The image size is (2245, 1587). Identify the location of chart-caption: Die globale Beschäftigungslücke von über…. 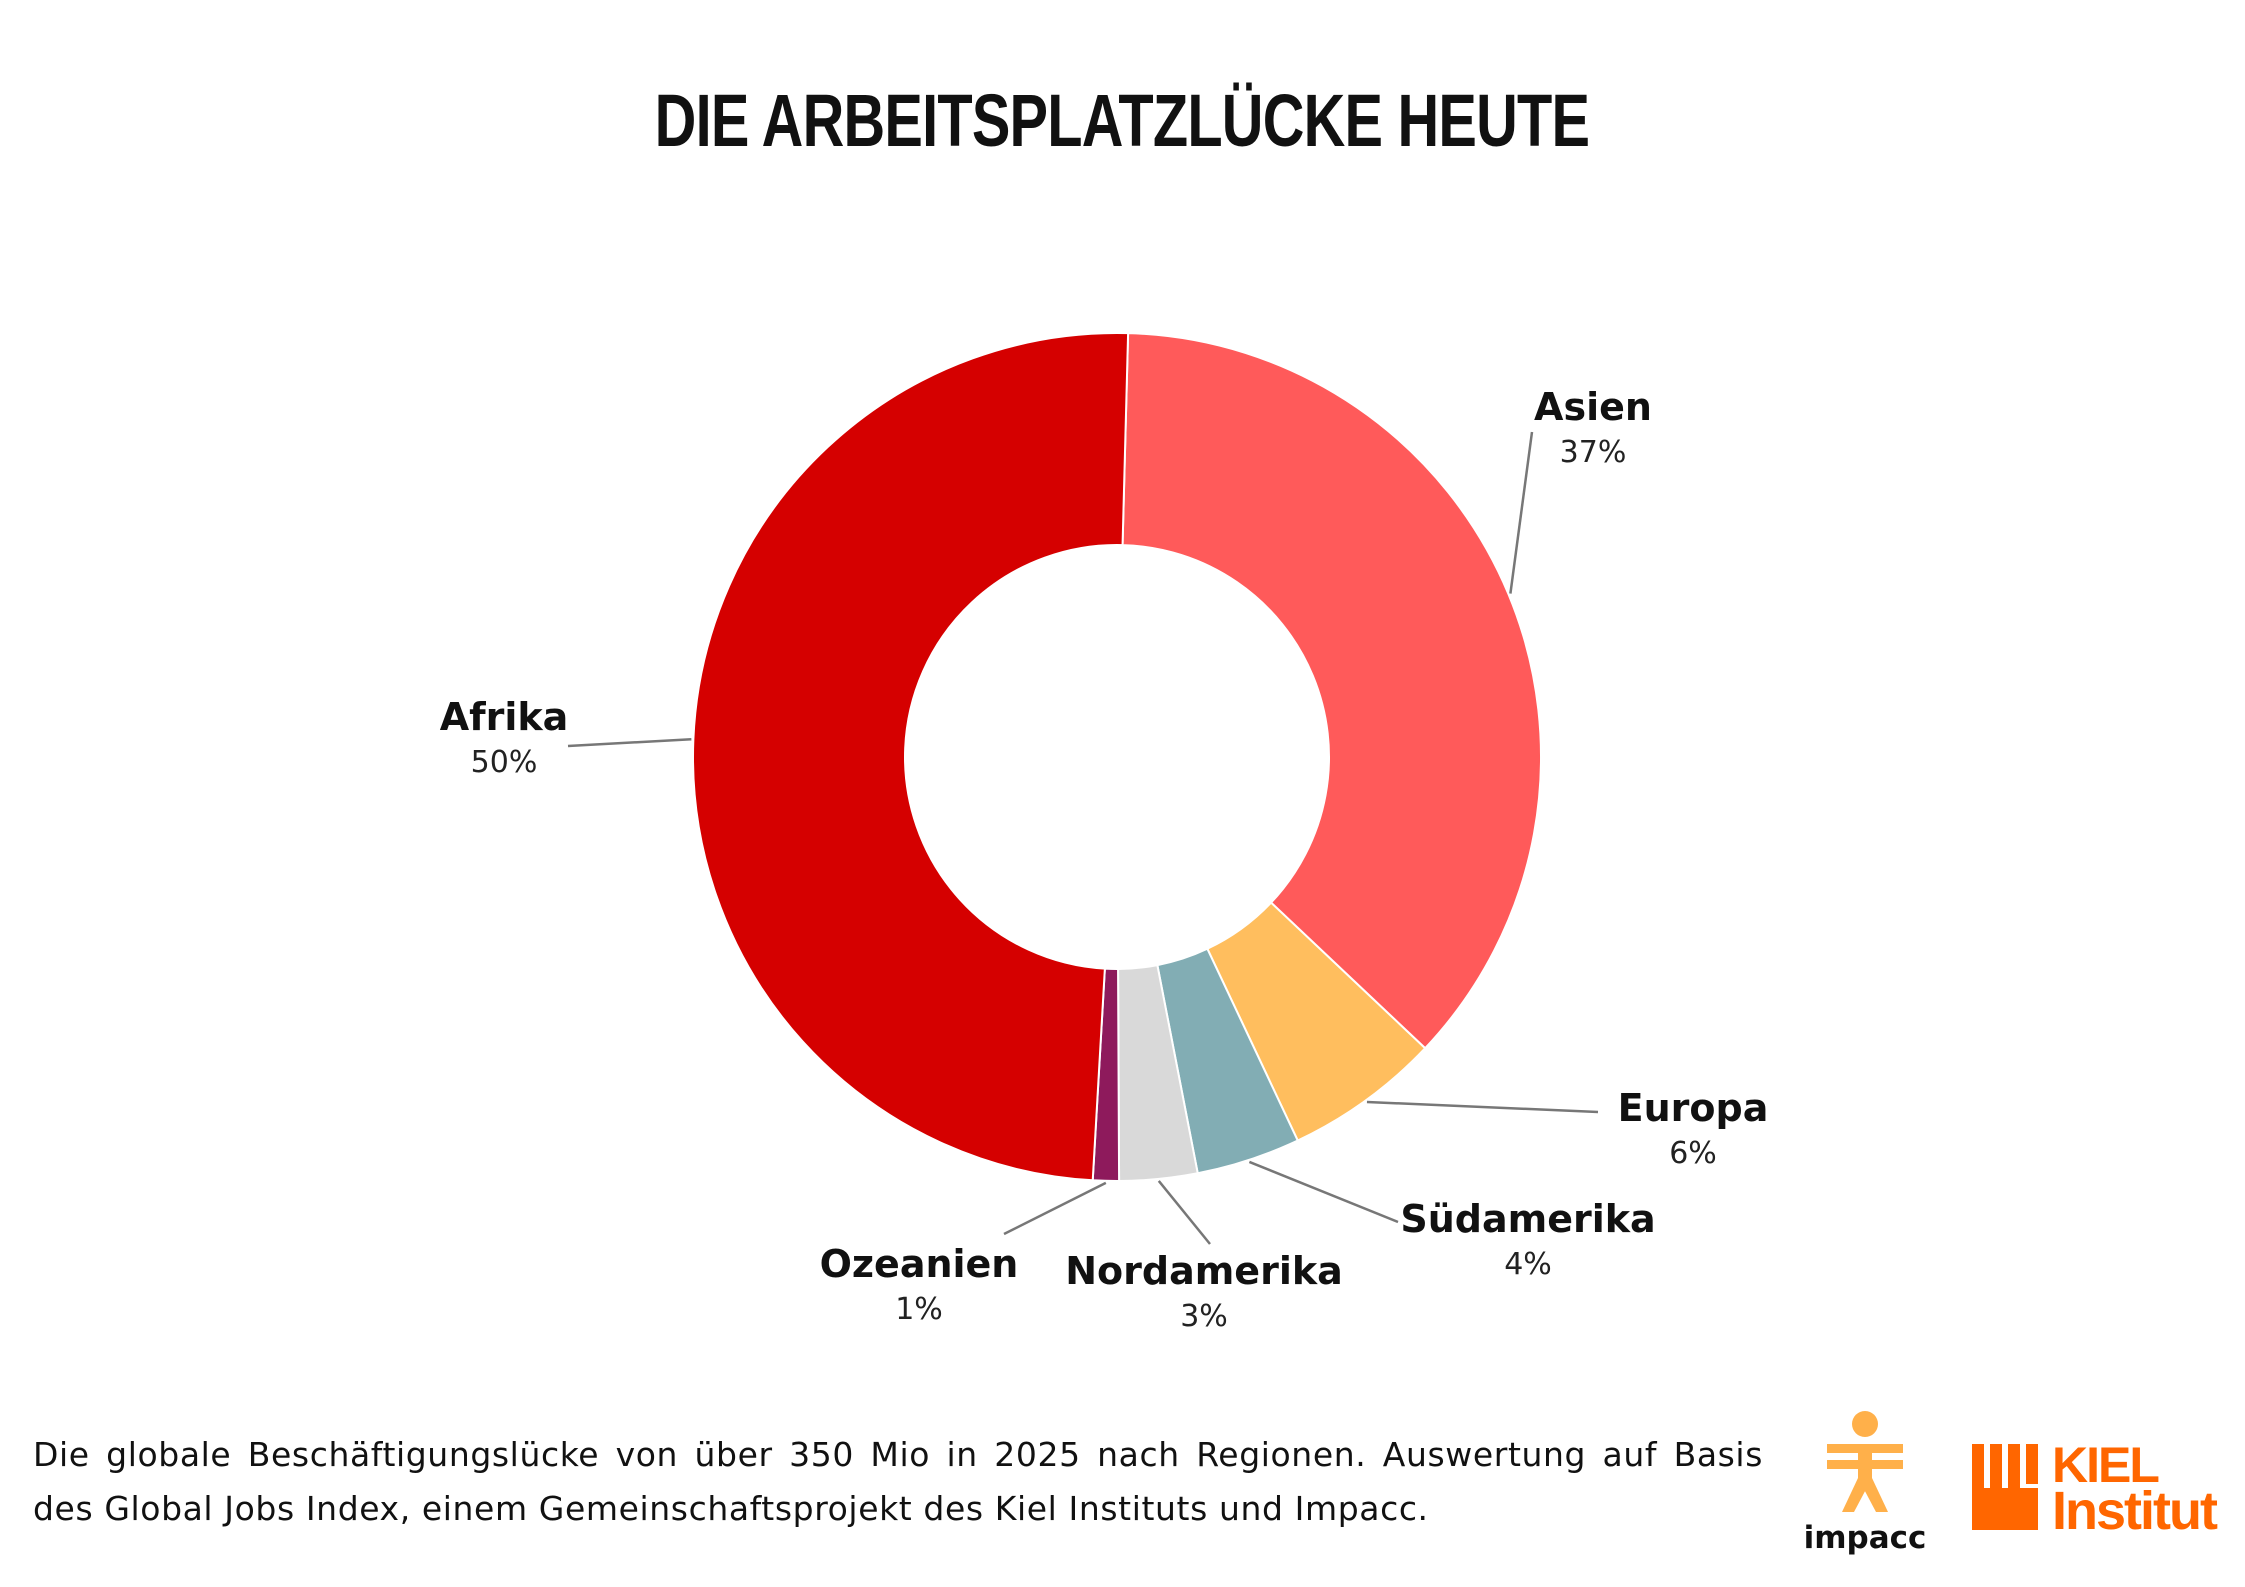
(898, 1481).